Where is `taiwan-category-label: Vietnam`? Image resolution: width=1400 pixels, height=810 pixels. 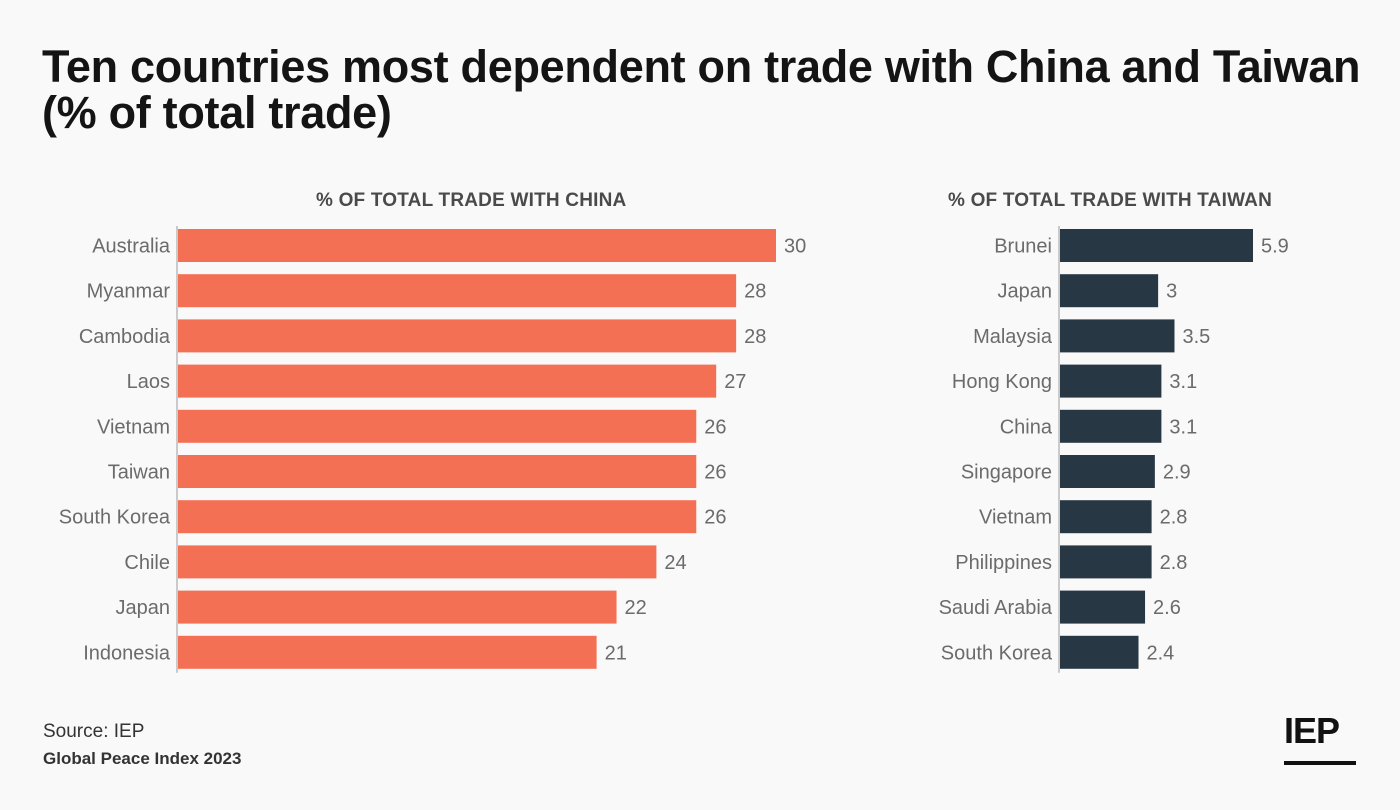
taiwan-category-label: Vietnam is located at coordinates (1015, 518).